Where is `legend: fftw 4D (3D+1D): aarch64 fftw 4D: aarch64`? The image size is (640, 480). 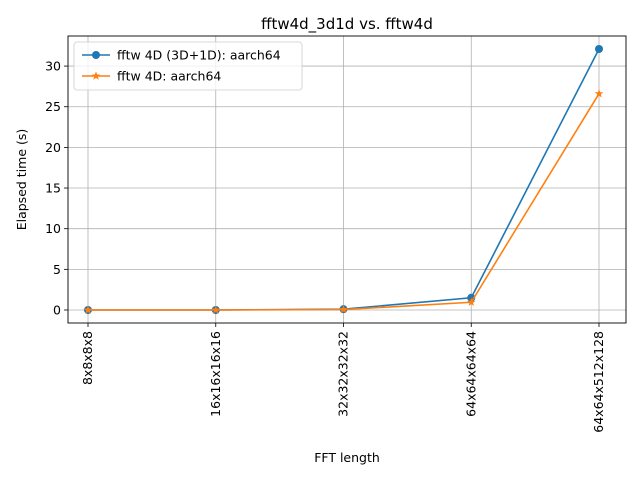 legend: fftw 4D (3D+1D): aarch64 fftw 4D: aarch64 is located at coordinates (188, 66).